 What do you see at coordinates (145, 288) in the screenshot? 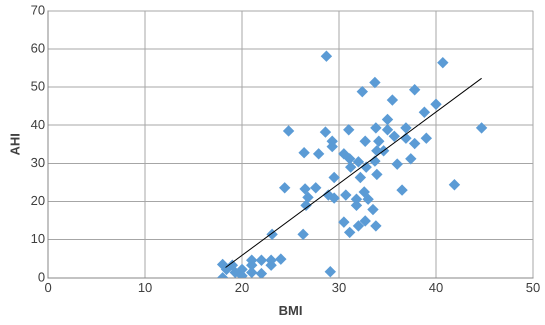
I see `x-tick-label: 10` at bounding box center [145, 288].